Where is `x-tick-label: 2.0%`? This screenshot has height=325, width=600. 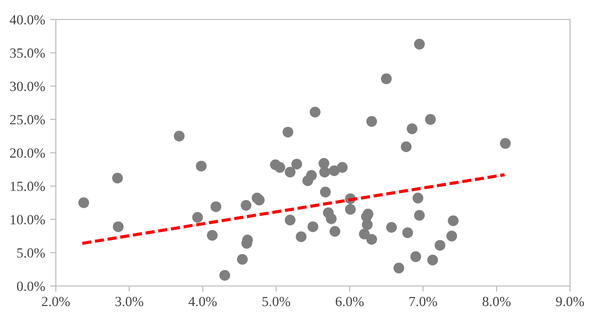 x-tick-label: 2.0% is located at coordinates (56, 301).